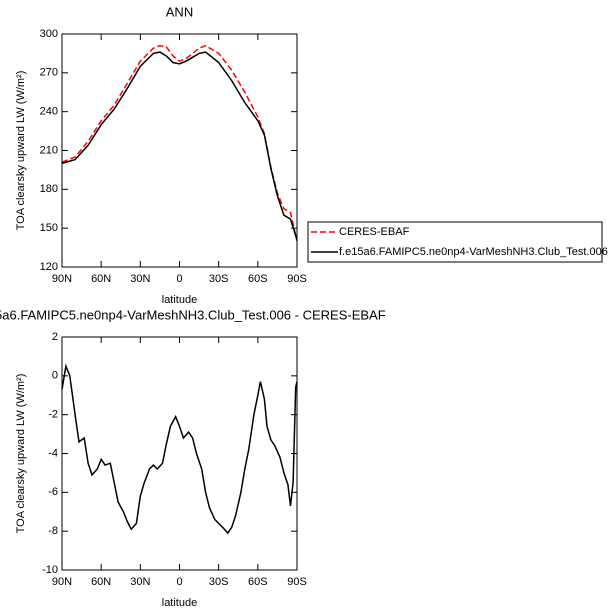 Image resolution: width=615 pixels, height=616 pixels. What do you see at coordinates (49, 189) in the screenshot?
I see `y-tick-label: 180` at bounding box center [49, 189].